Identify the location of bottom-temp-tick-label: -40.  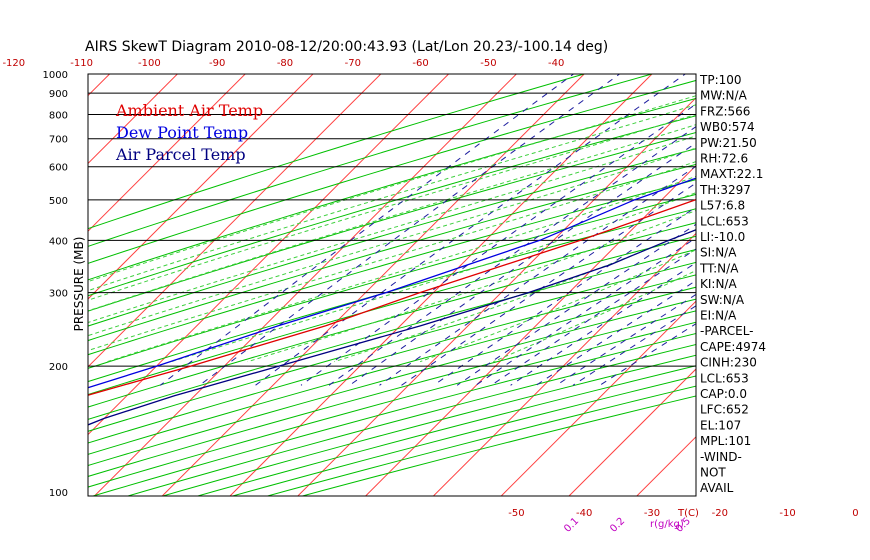
(584, 513).